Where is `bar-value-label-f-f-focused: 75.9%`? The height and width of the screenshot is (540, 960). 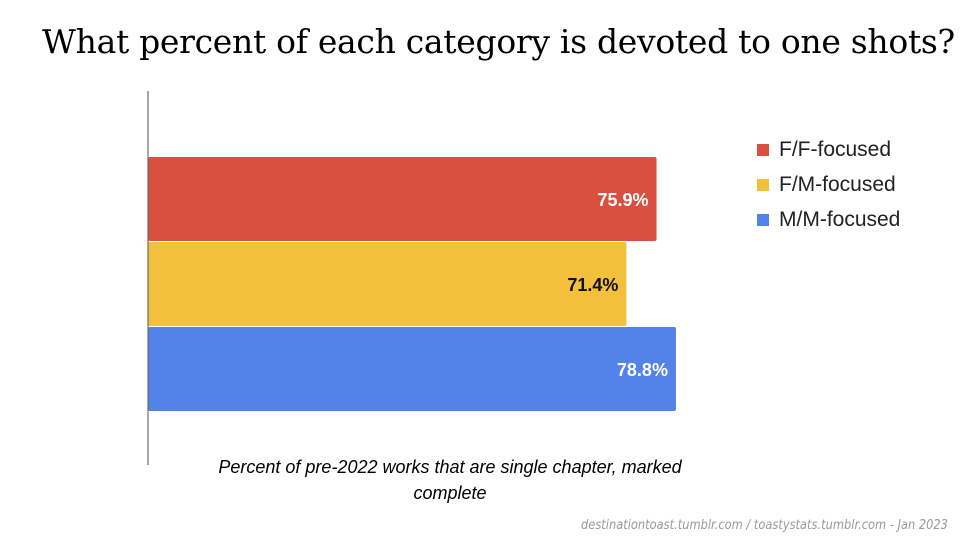 bar-value-label-f-f-focused: 75.9% is located at coordinates (622, 200).